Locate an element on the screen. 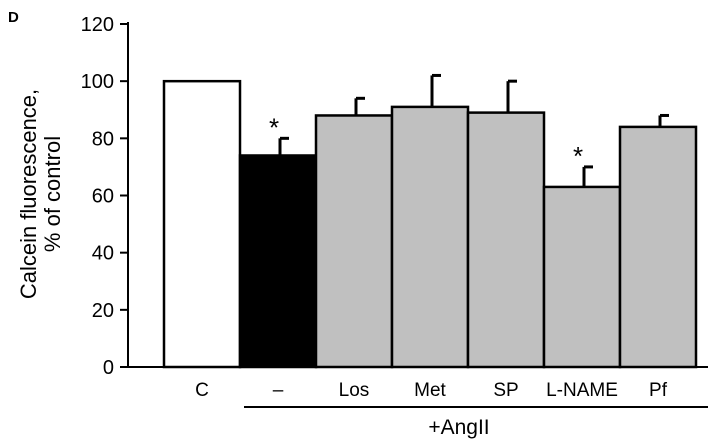 The height and width of the screenshot is (442, 708). y-axis-label-line-2: % of control is located at coordinates (52, 194).